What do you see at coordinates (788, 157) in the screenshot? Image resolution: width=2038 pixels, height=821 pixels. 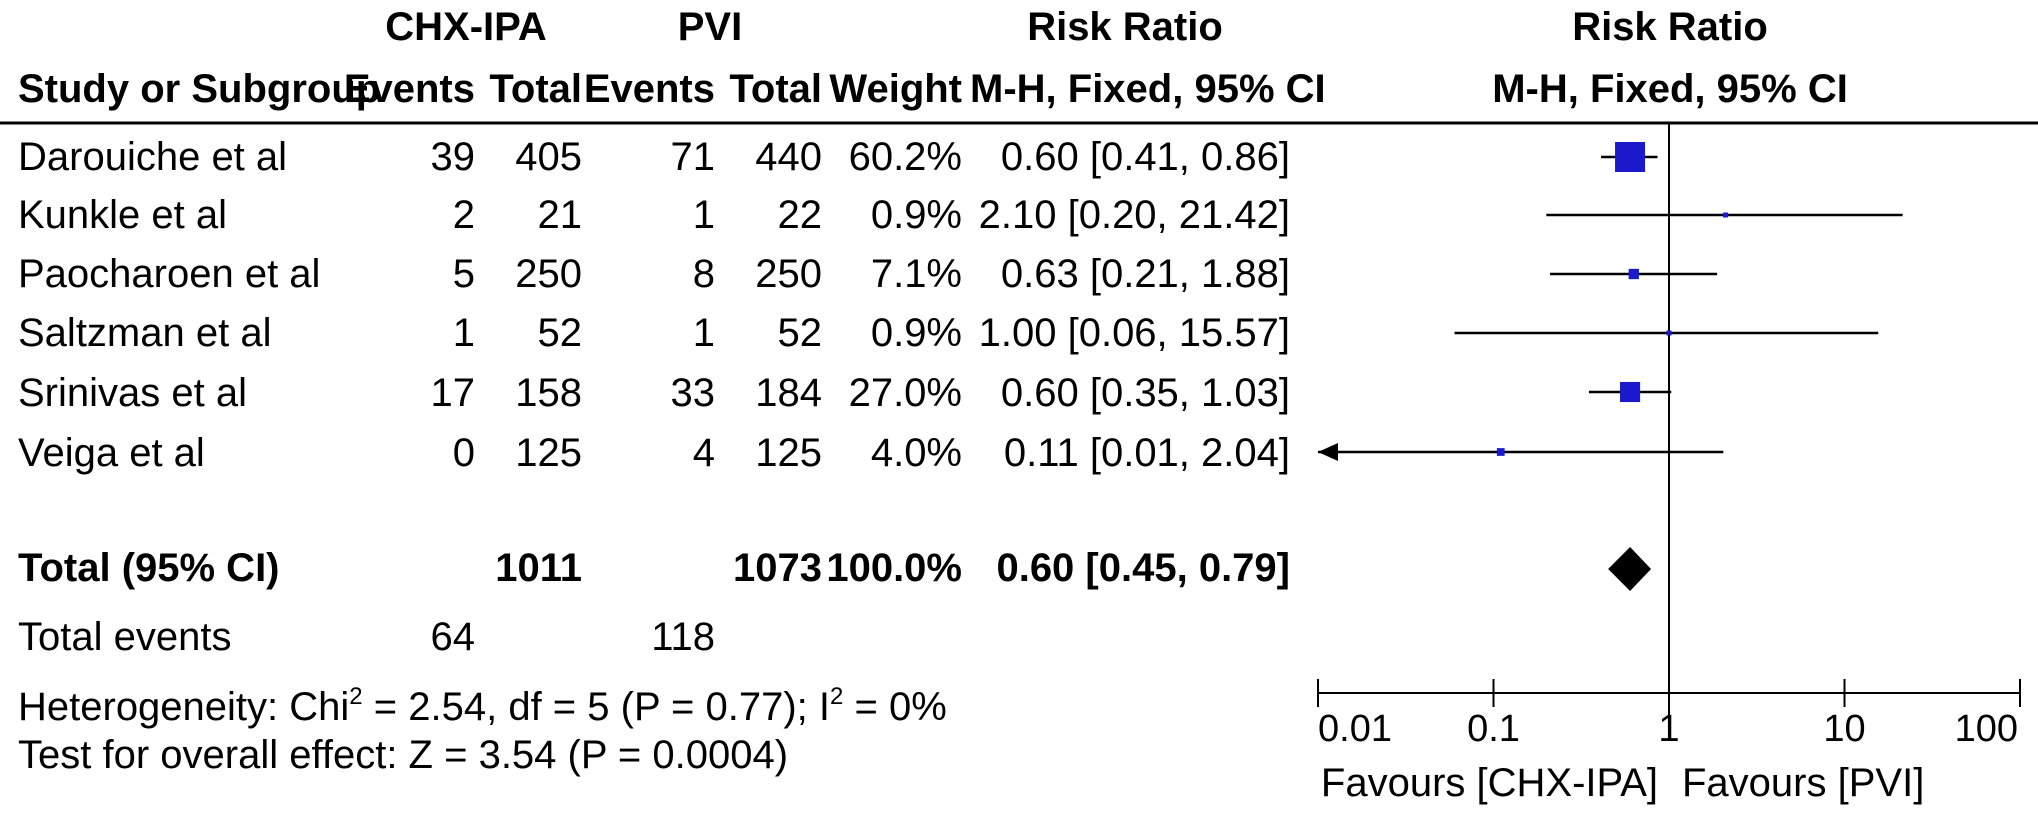 I see `total2: 440` at bounding box center [788, 157].